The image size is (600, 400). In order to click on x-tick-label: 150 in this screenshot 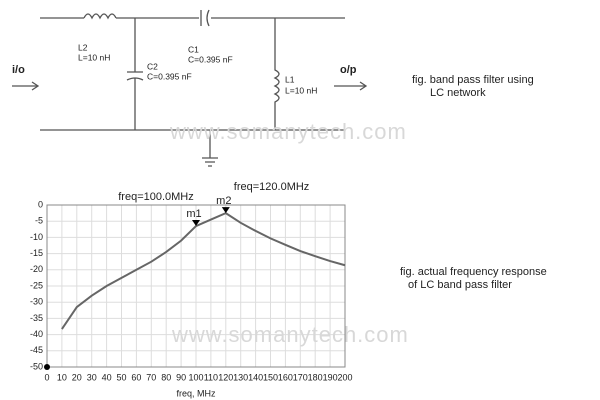, I will do `click(270, 377)`.